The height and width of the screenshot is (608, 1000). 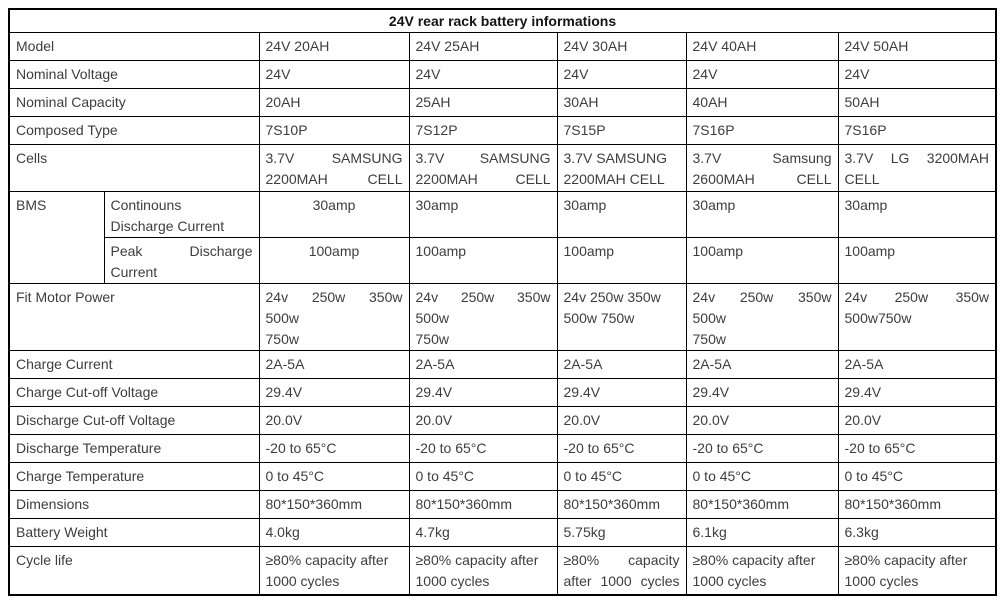 What do you see at coordinates (181, 214) in the screenshot?
I see `row-sublabel-continuous-discharge-current: Continouns Discharge Current` at bounding box center [181, 214].